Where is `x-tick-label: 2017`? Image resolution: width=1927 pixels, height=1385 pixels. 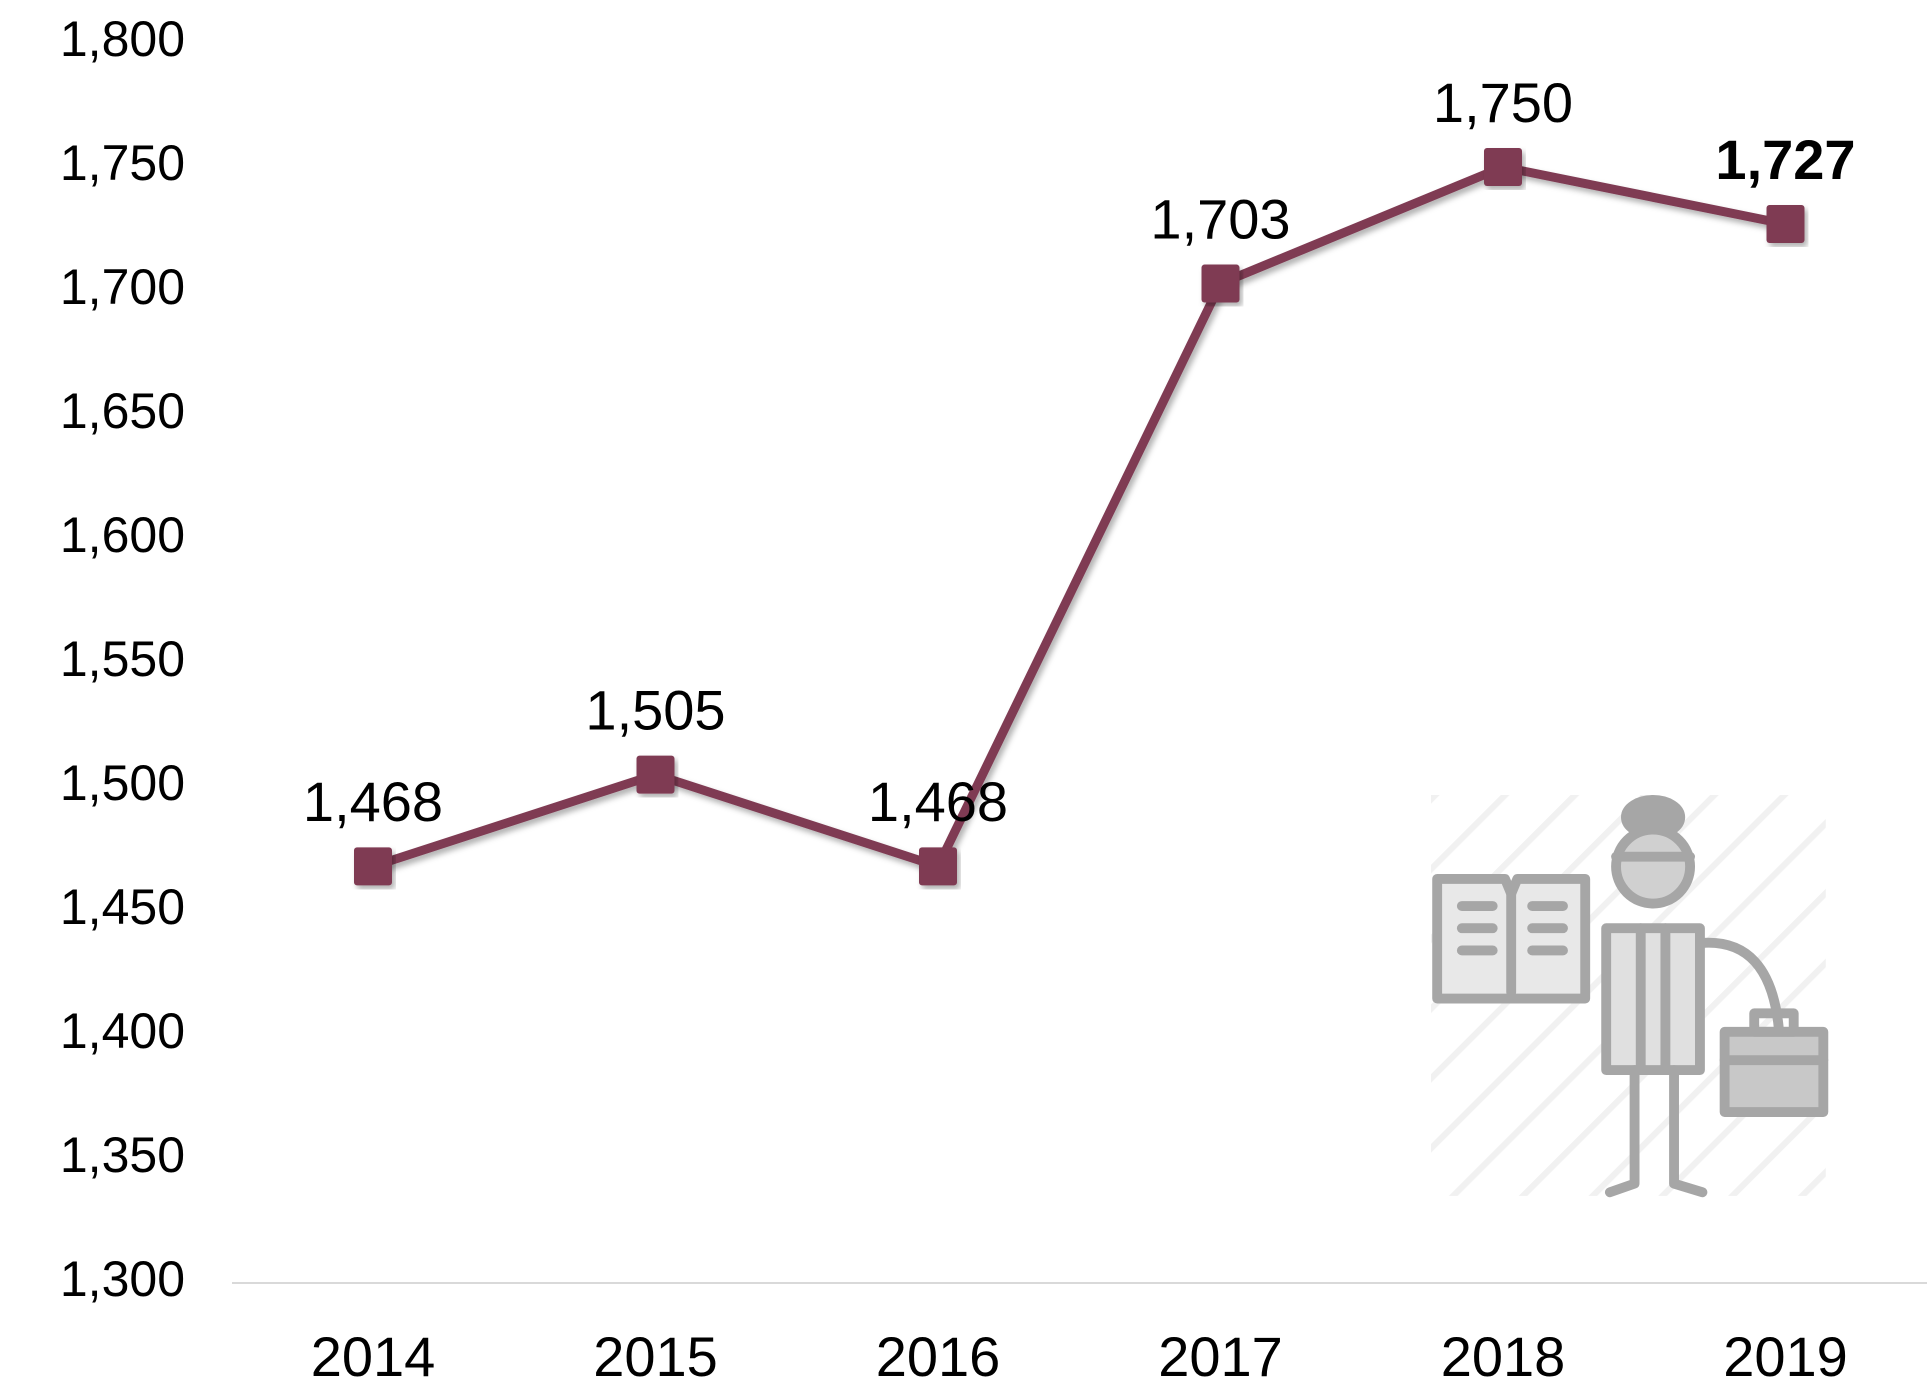
x-tick-label: 2017 is located at coordinates (1220, 1355).